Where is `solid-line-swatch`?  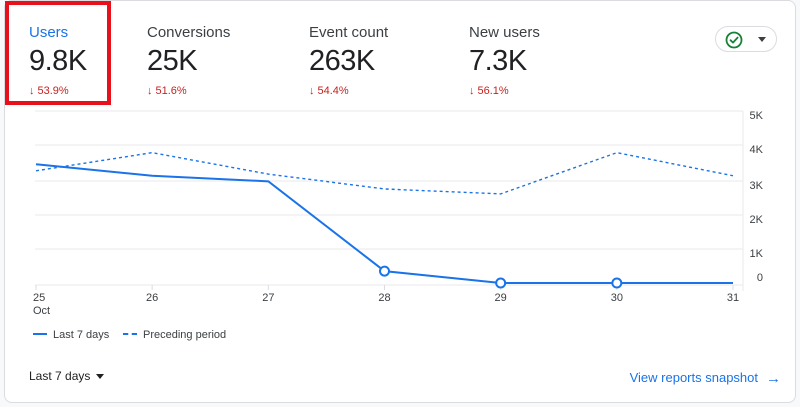 solid-line-swatch is located at coordinates (40, 334).